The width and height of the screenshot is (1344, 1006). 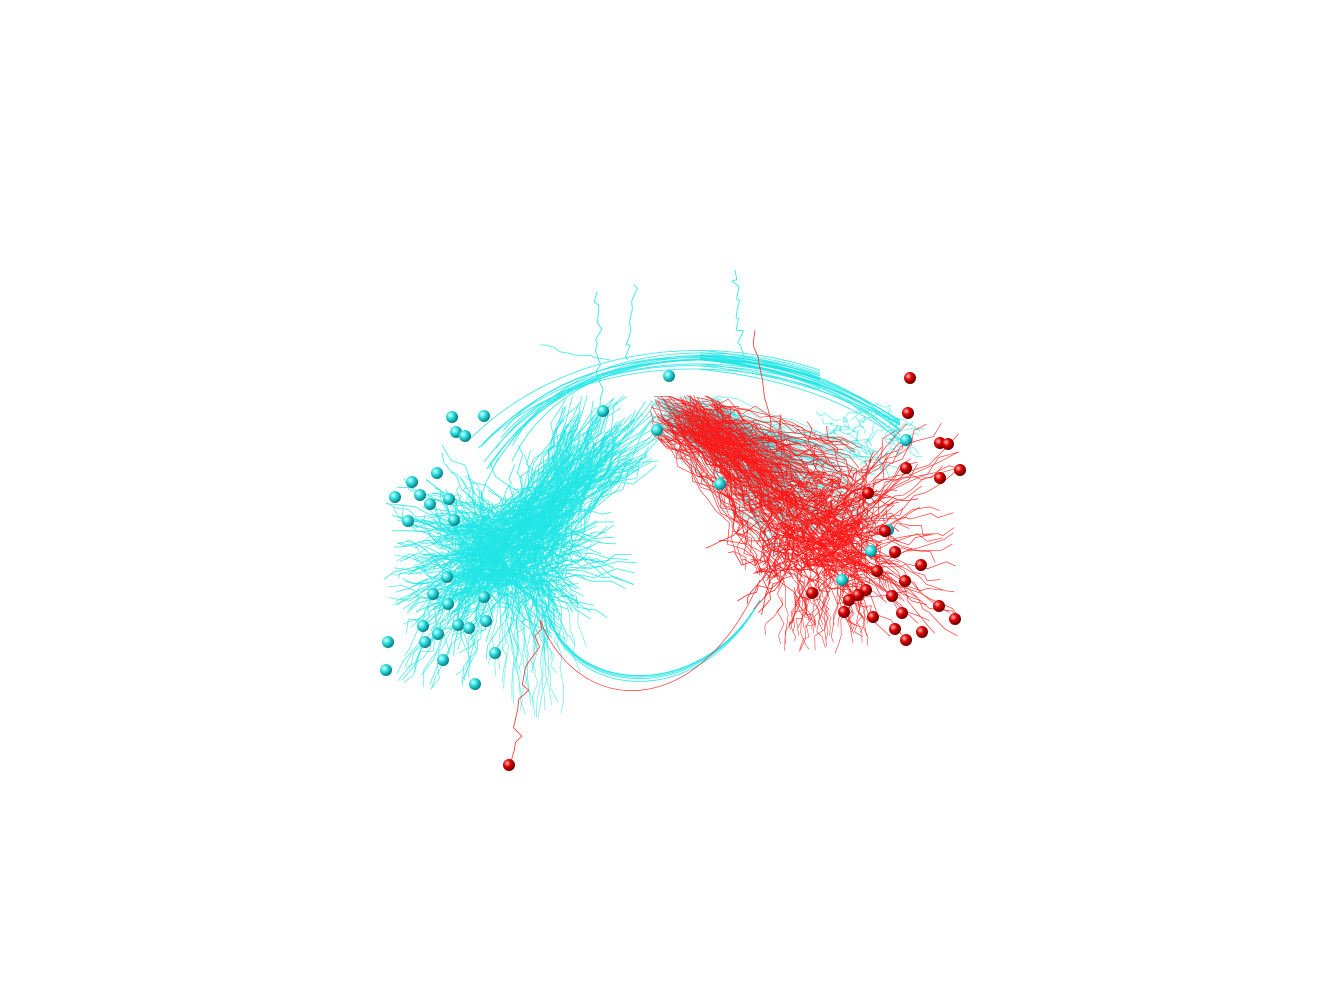 What do you see at coordinates (652, 638) in the screenshot?
I see `cyan-loop` at bounding box center [652, 638].